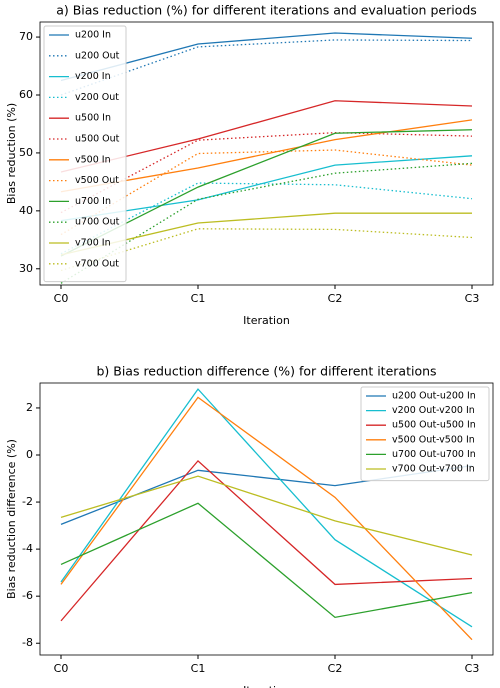  I want to click on legend-label: u500 Out, so click(97, 139).